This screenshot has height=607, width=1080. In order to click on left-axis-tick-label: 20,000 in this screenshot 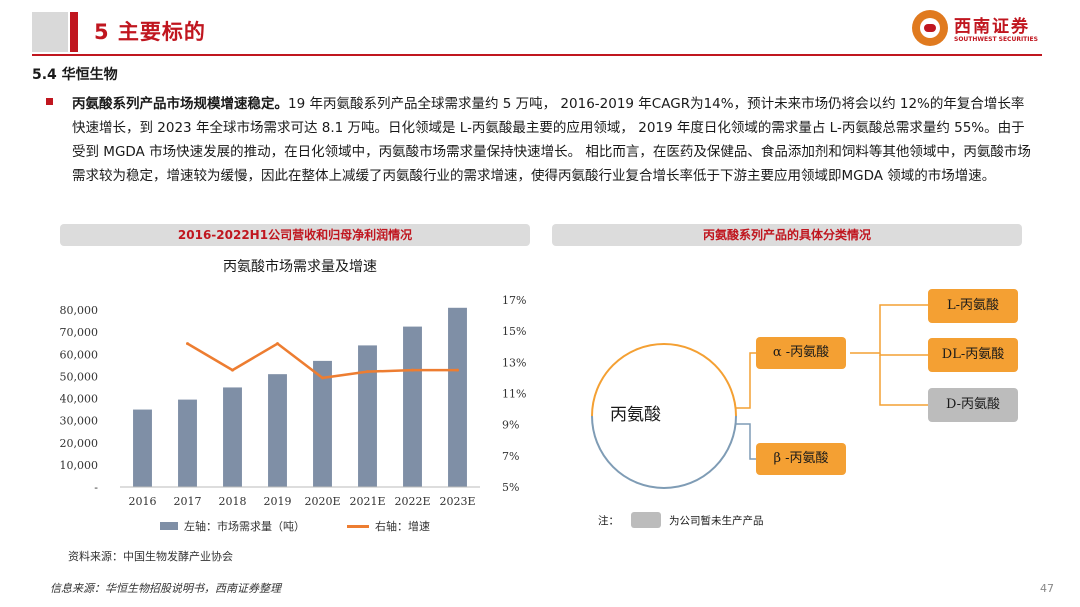, I will do `click(79, 443)`.